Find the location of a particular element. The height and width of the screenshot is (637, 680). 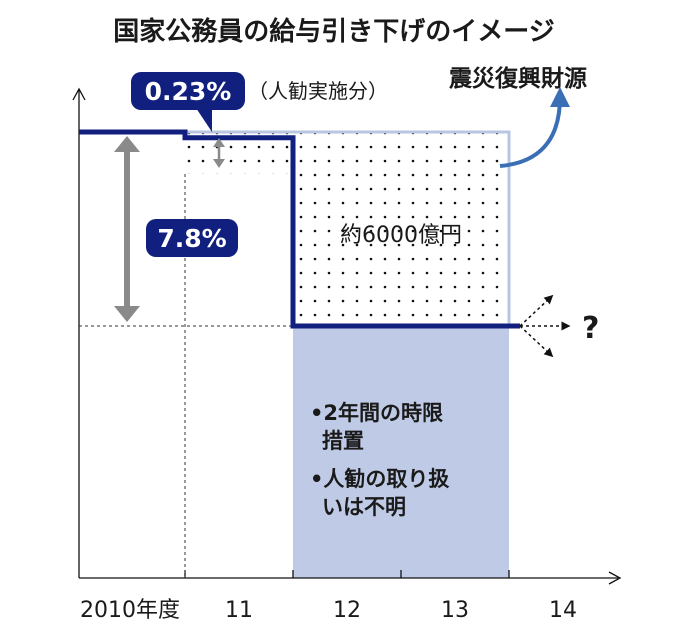

x-tick-label: 2010年度 is located at coordinates (130, 610).